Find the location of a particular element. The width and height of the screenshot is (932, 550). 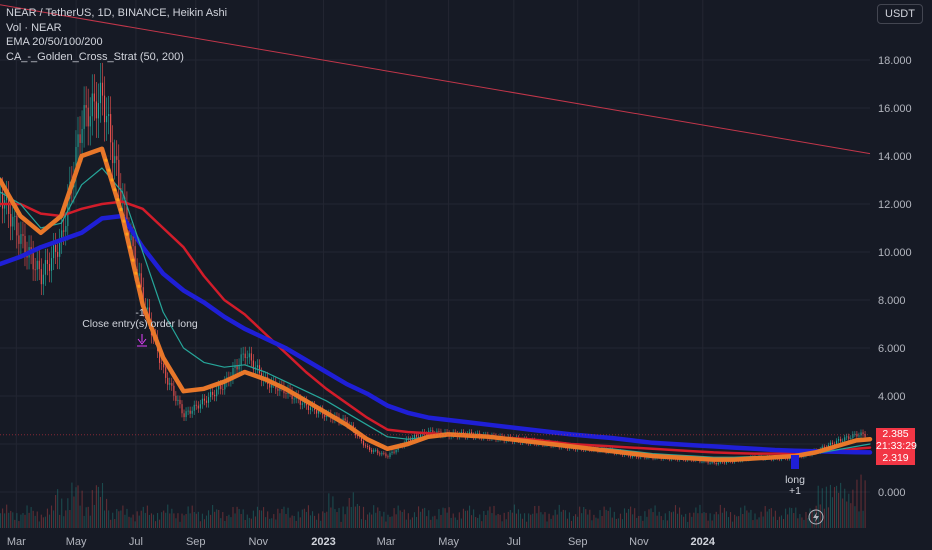

flash-icon is located at coordinates (816, 517).